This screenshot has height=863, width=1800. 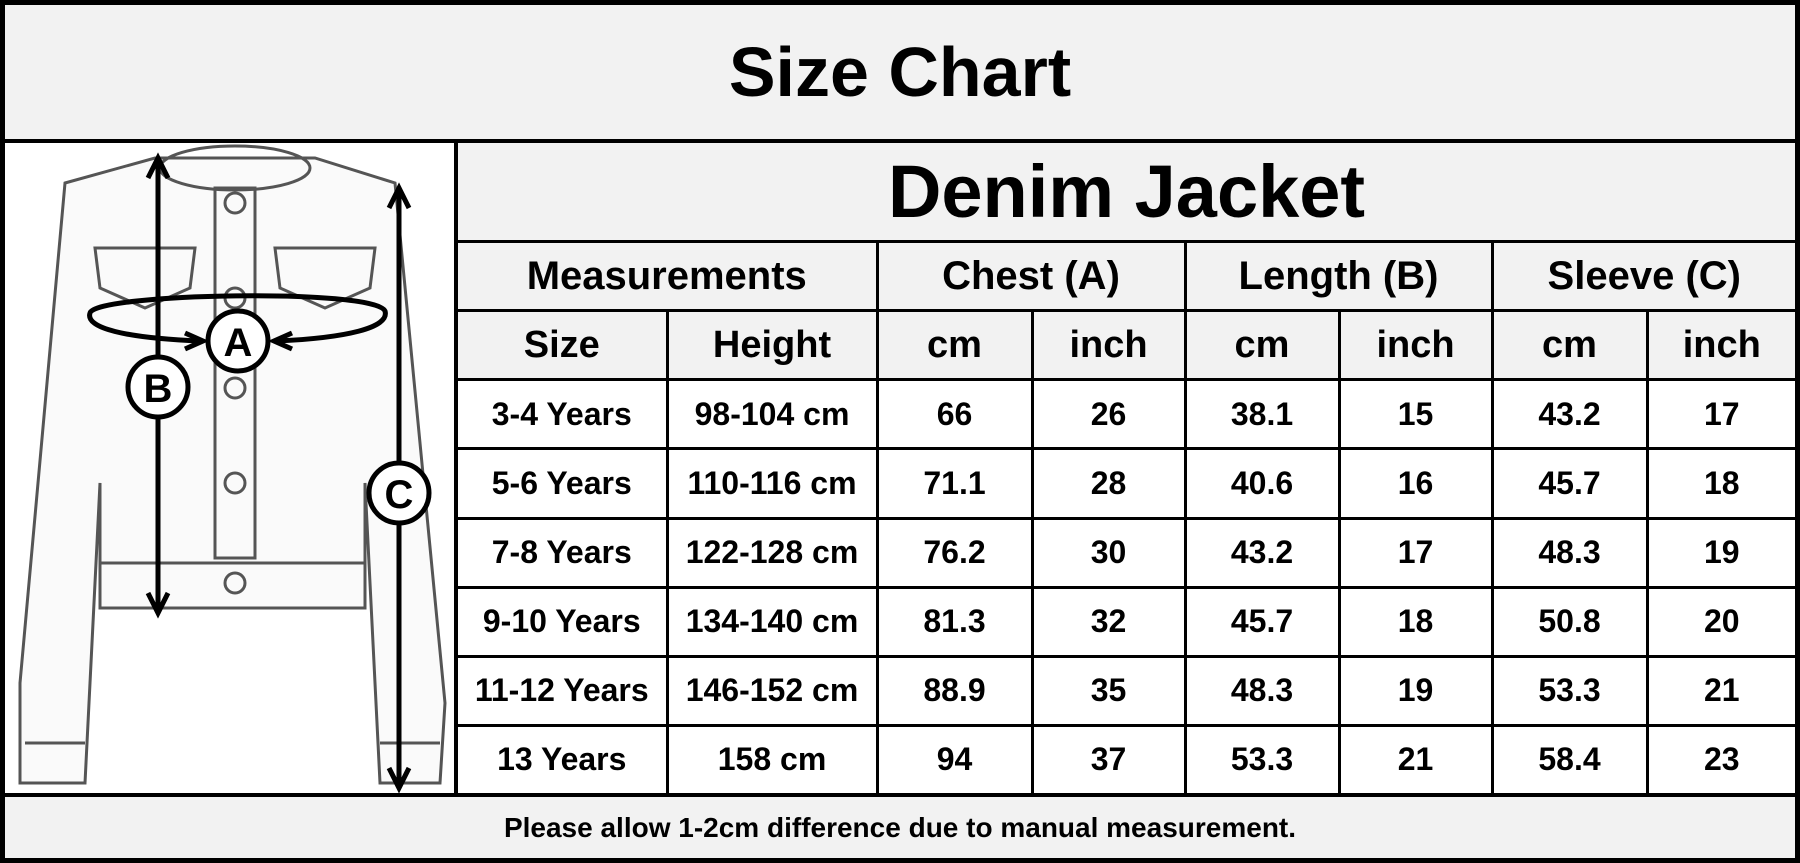 I want to click on measure-label: B, so click(x=158, y=389).